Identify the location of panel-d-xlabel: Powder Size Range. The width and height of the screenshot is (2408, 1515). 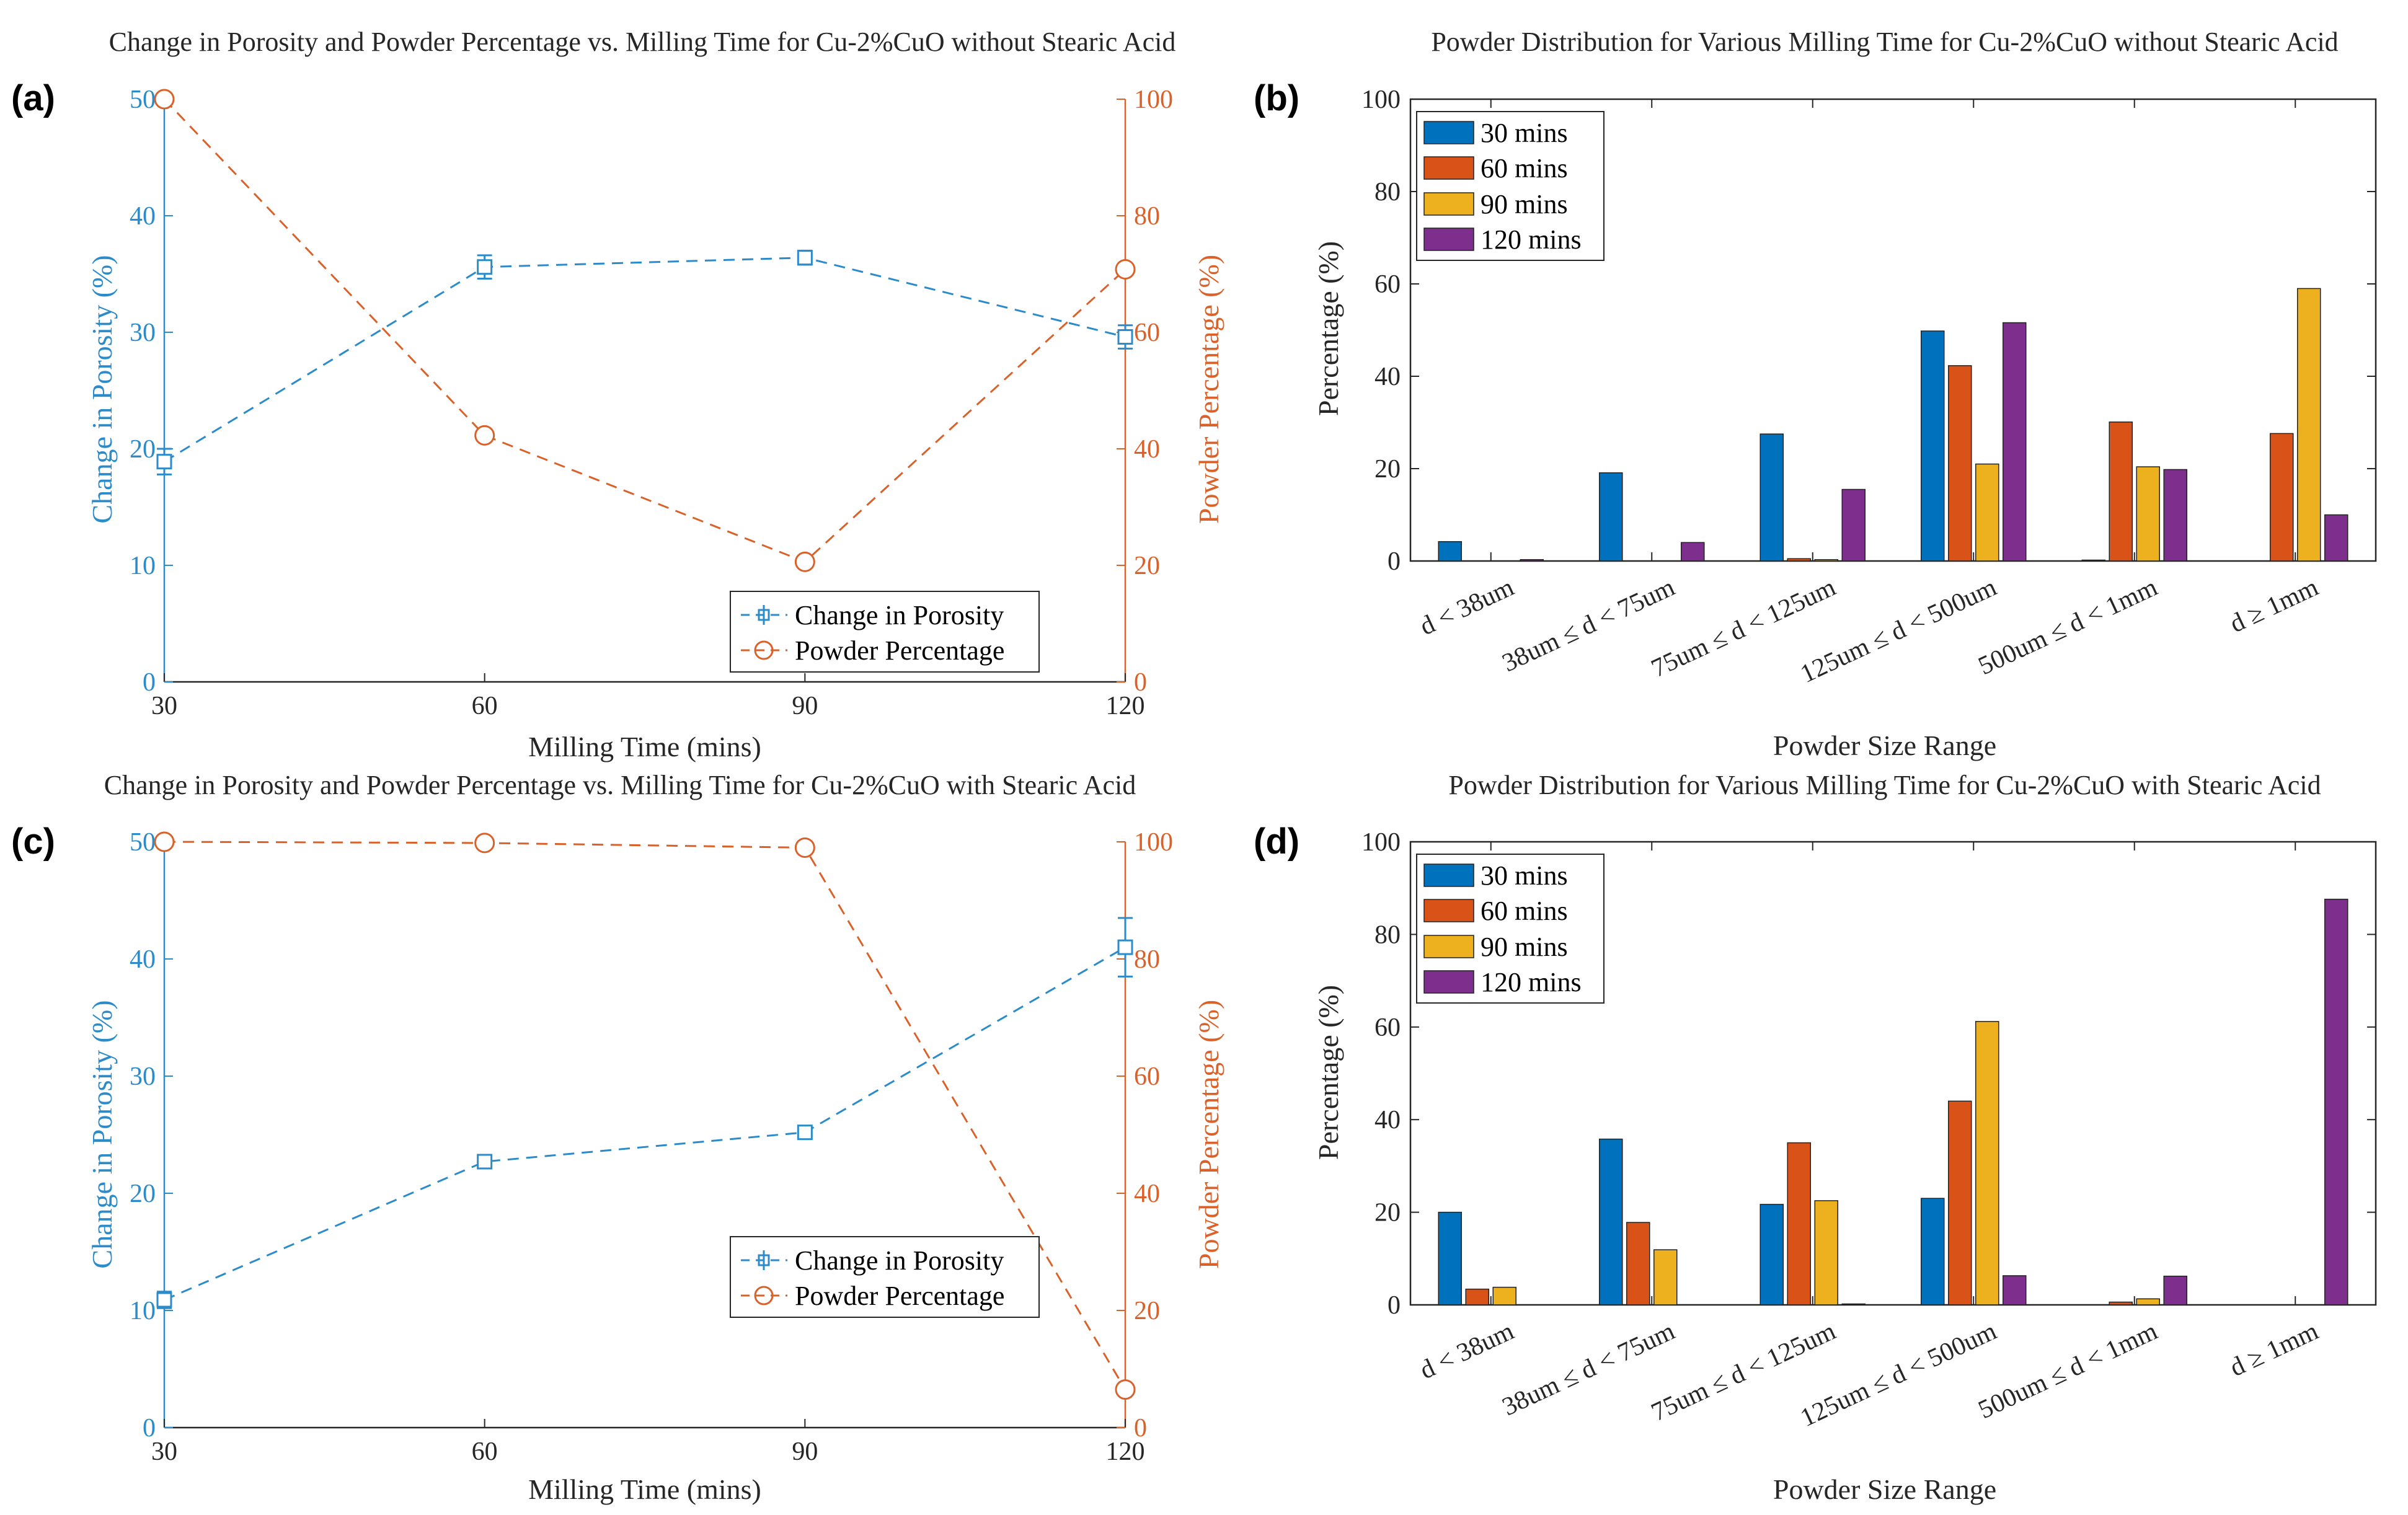
(1885, 1489).